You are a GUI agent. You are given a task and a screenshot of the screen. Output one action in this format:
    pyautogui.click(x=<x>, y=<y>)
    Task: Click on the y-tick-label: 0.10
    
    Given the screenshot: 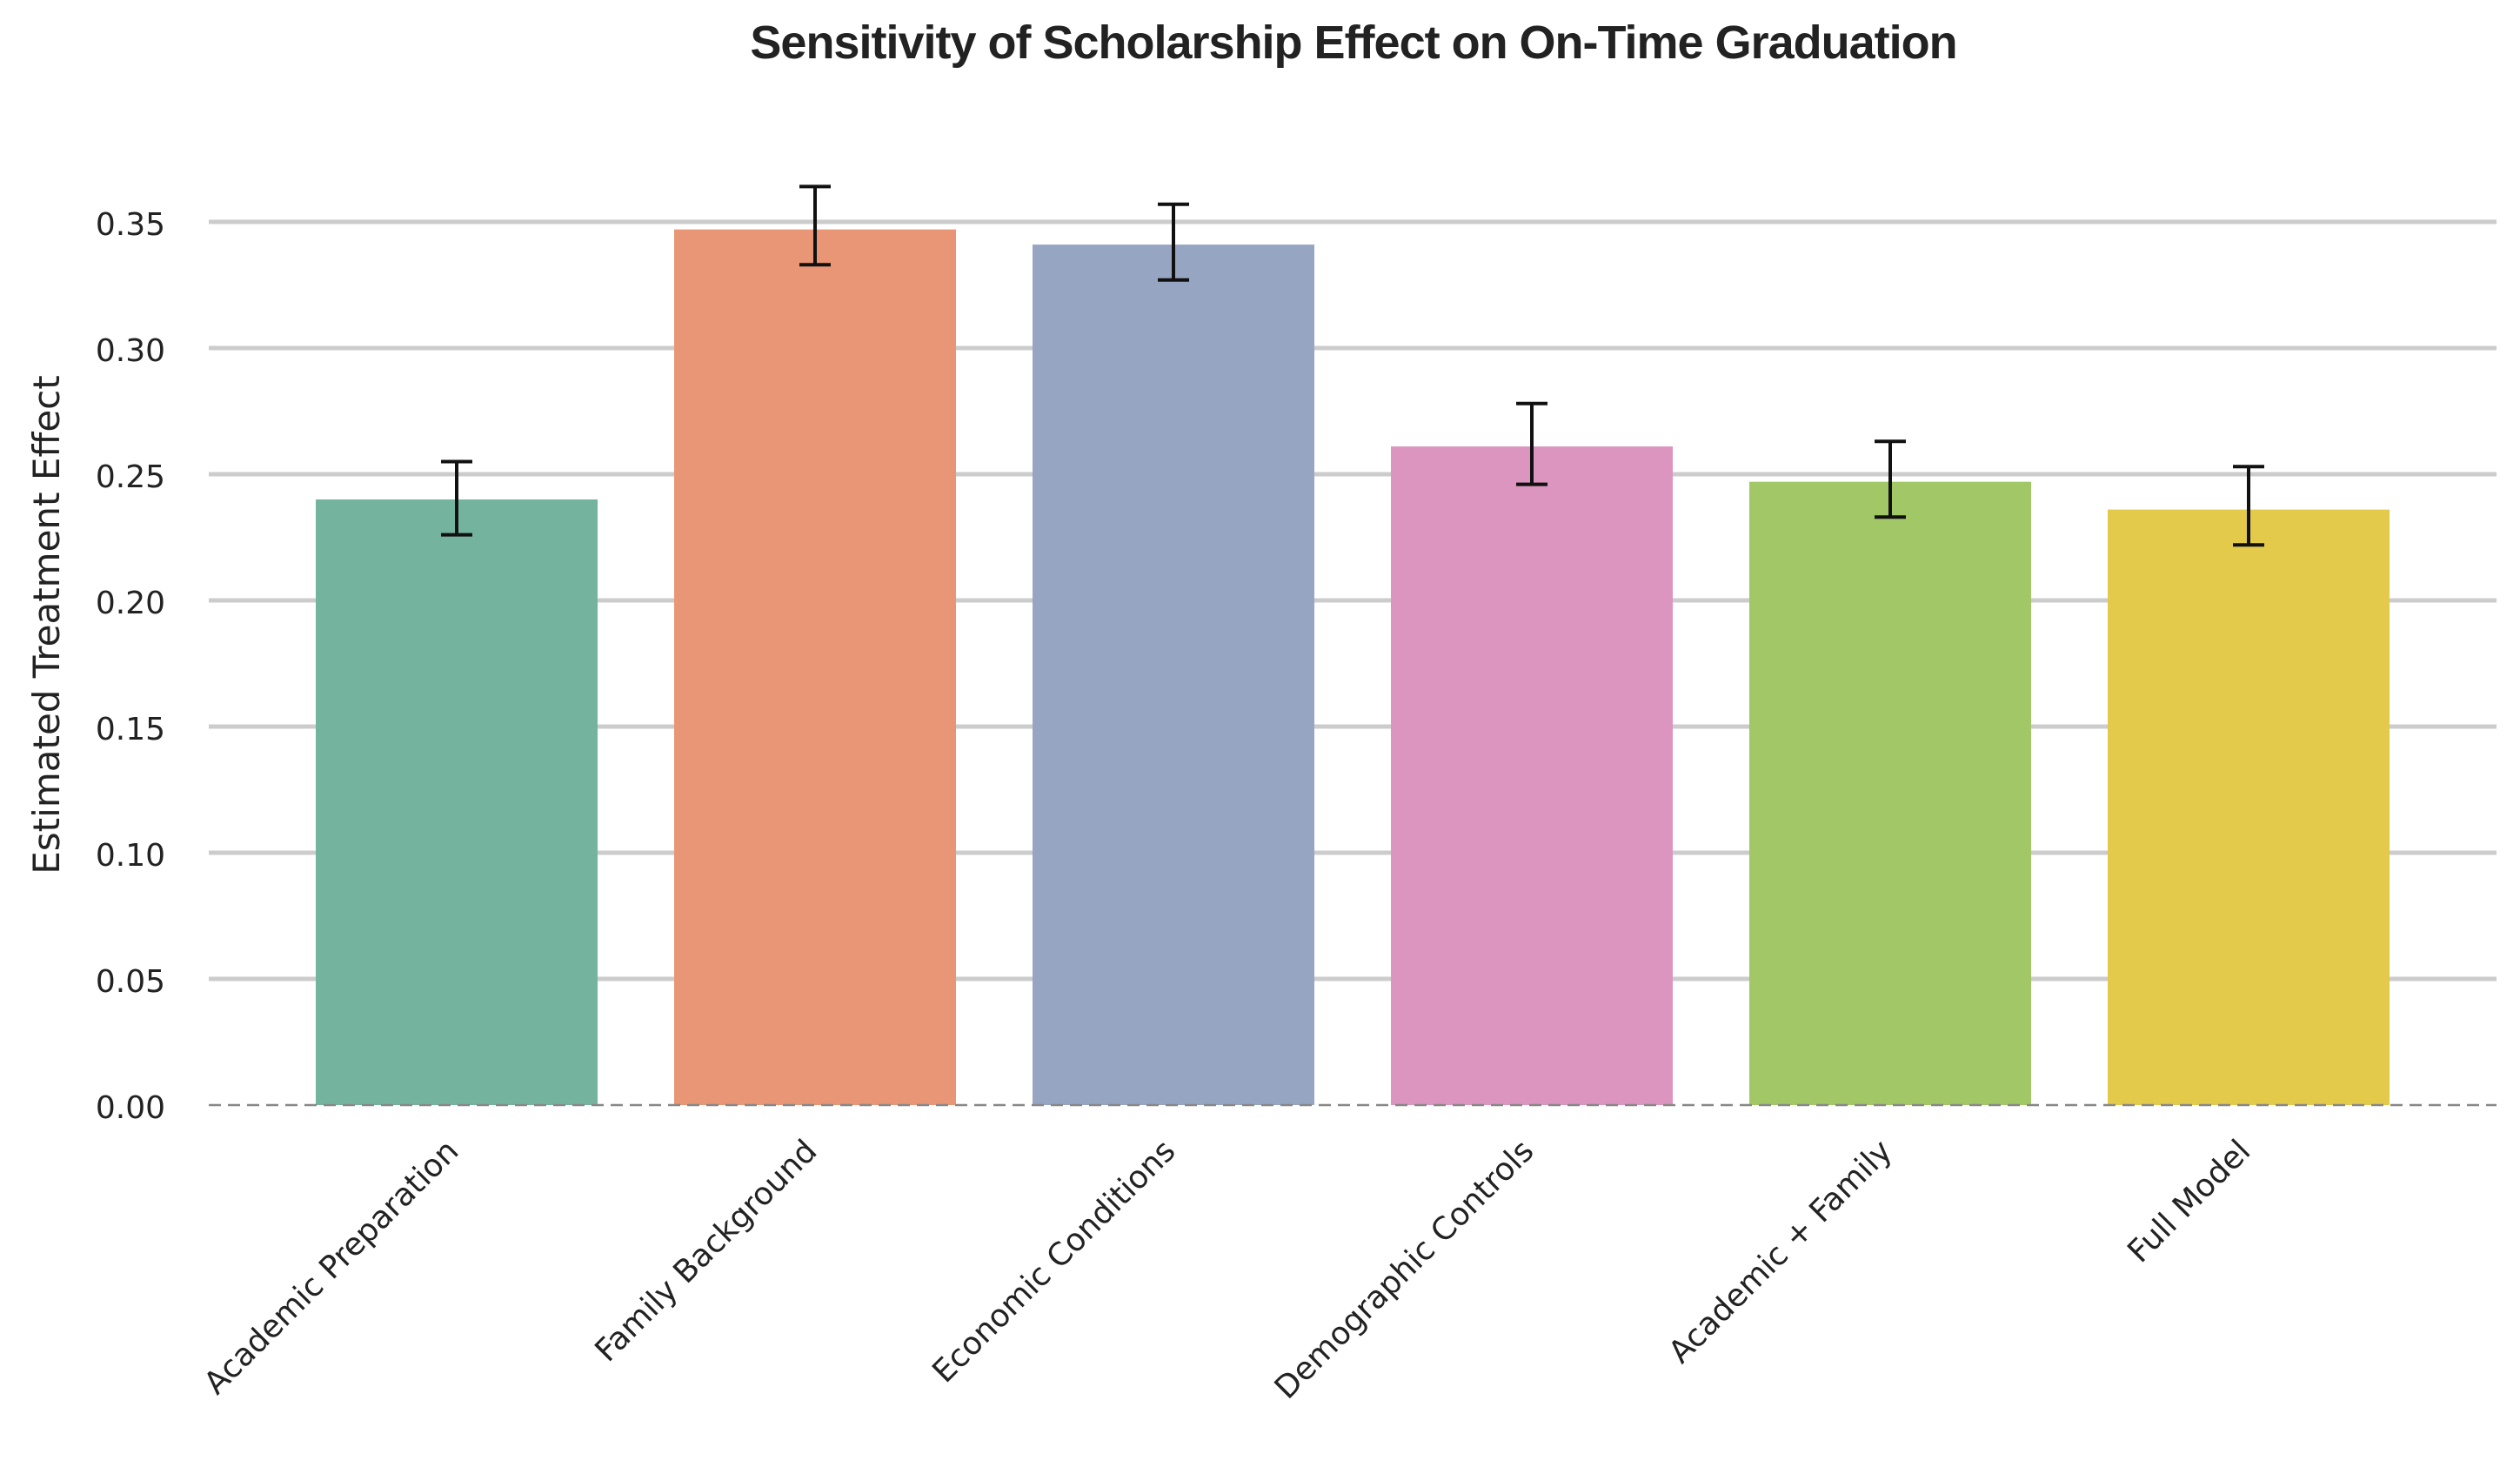 What is the action you would take?
    pyautogui.click(x=130, y=856)
    